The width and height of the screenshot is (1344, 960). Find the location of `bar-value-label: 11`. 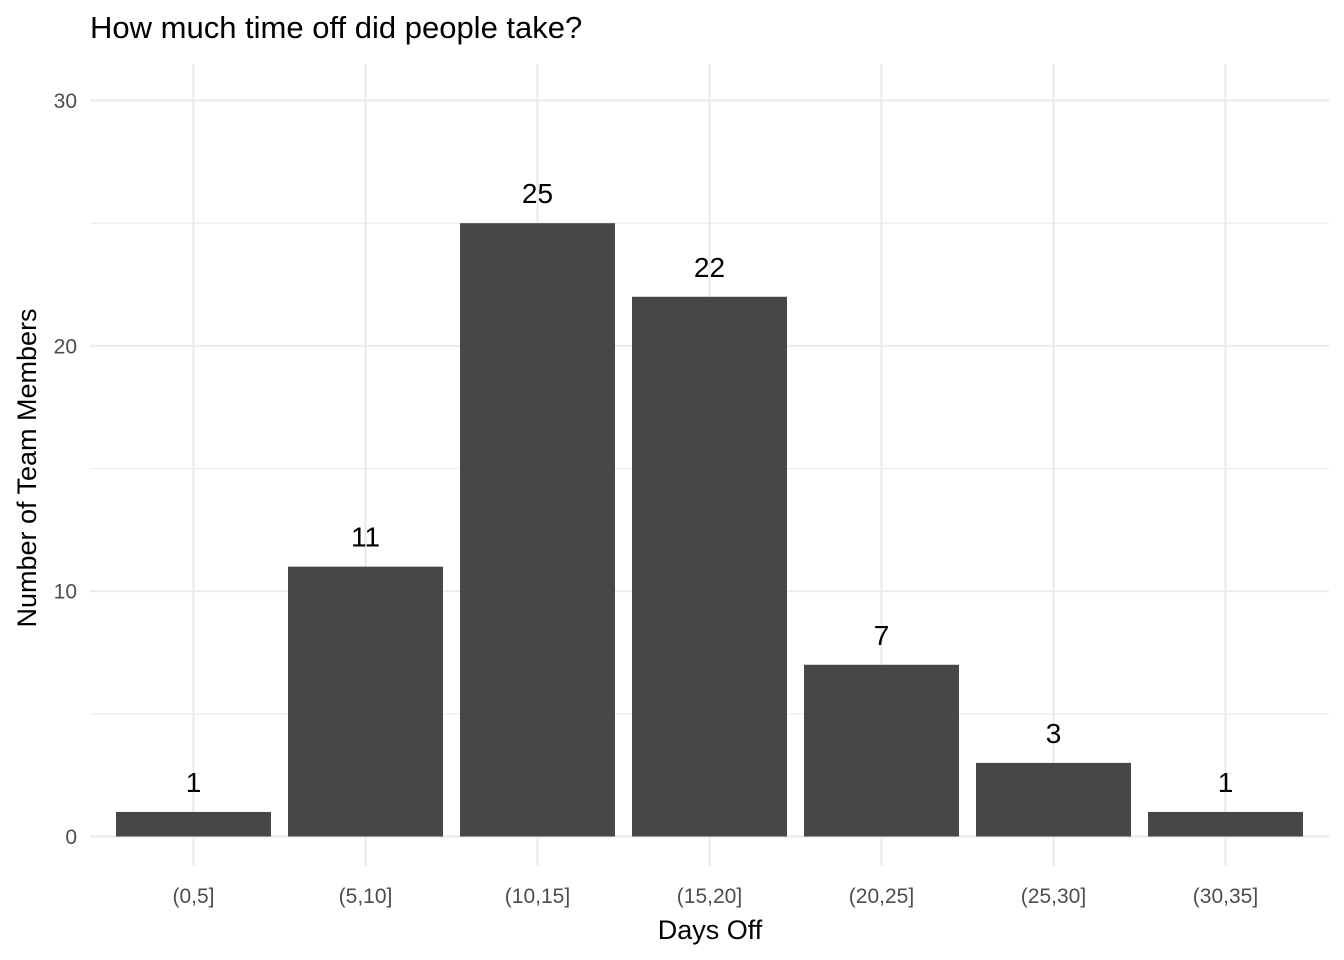

bar-value-label: 11 is located at coordinates (365, 537).